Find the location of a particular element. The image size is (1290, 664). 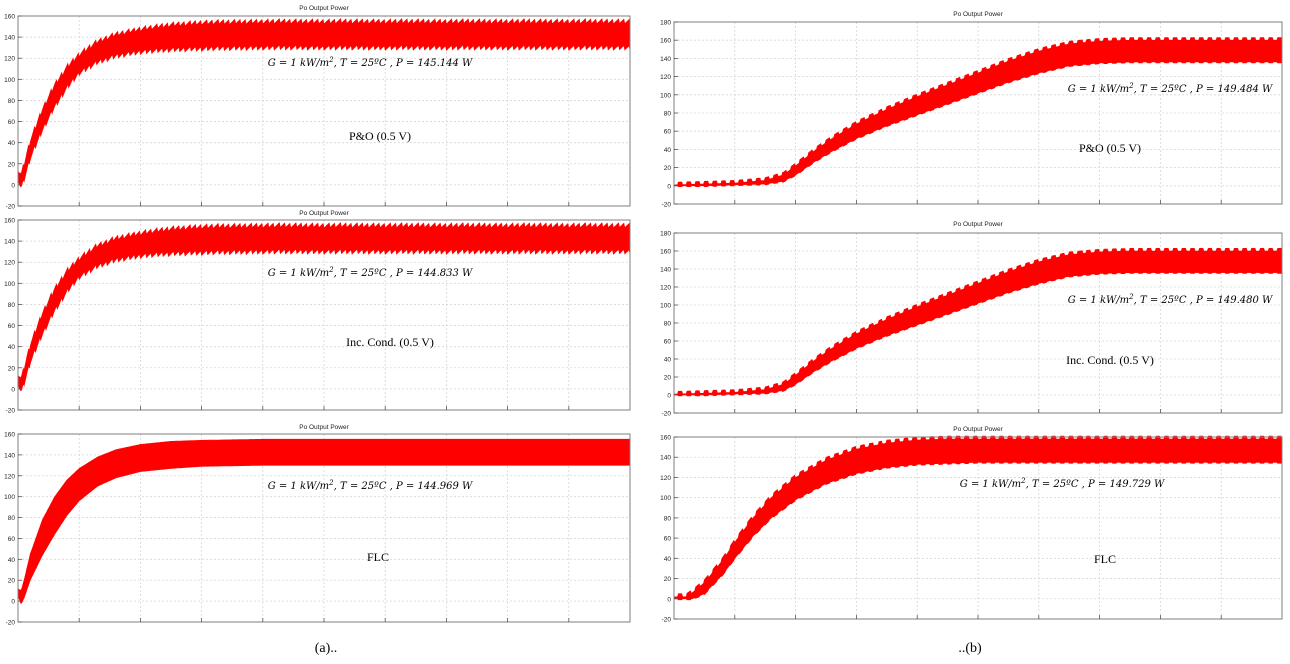

annotation-temp-power: , T = 25ºC , P = 144.969 W is located at coordinates (403, 486).